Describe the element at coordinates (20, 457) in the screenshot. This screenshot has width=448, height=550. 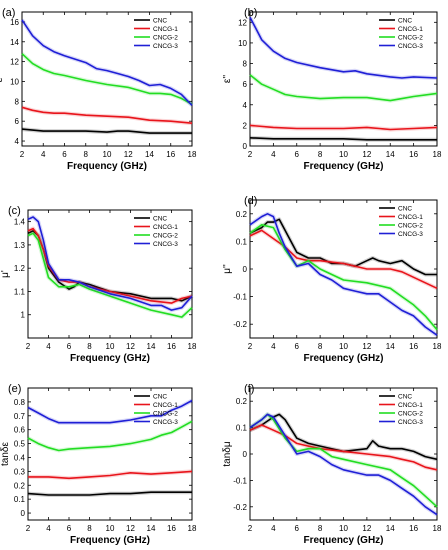
I see `y-tick-label: 0.4` at that location.